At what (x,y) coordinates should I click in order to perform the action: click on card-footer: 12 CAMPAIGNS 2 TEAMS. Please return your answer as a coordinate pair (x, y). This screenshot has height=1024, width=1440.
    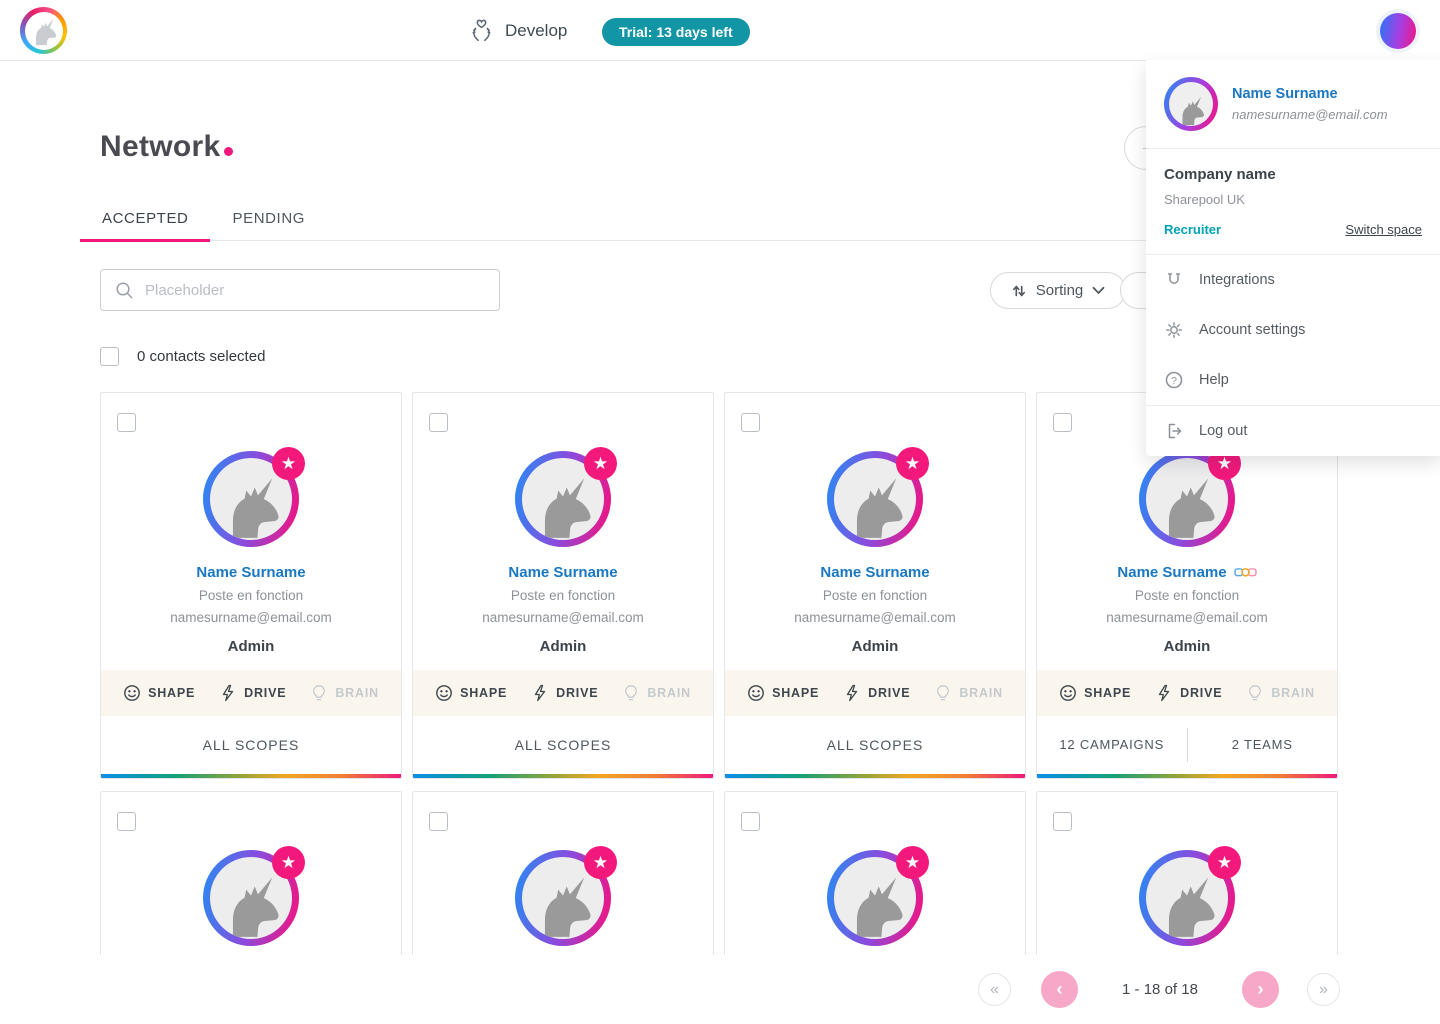
    Looking at the image, I should click on (1187, 744).